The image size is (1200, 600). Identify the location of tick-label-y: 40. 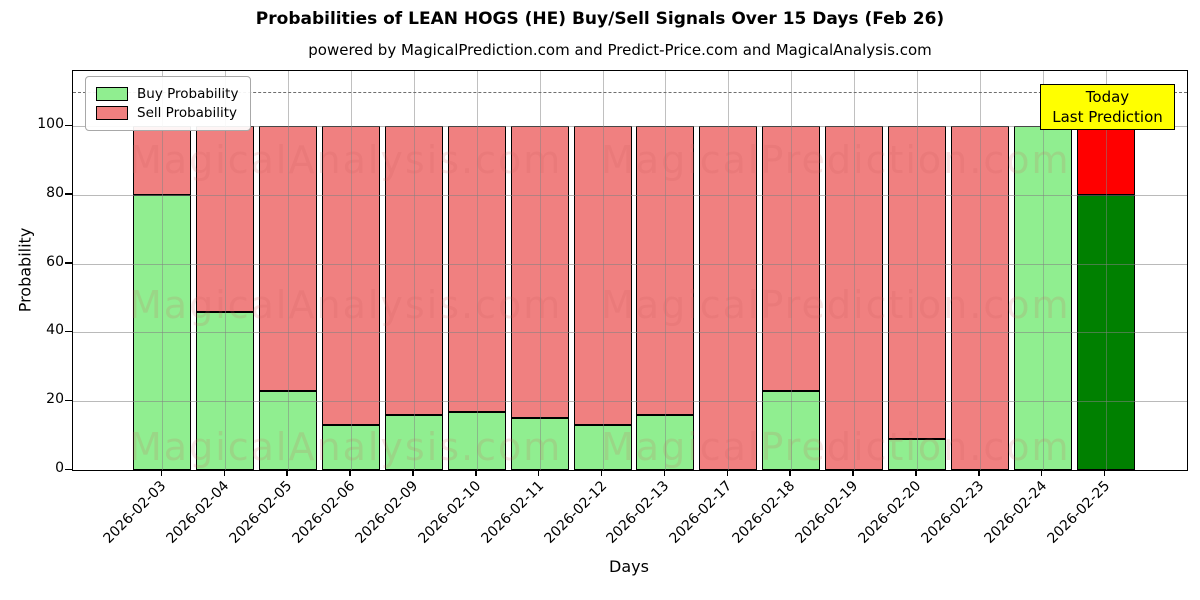
(55, 330).